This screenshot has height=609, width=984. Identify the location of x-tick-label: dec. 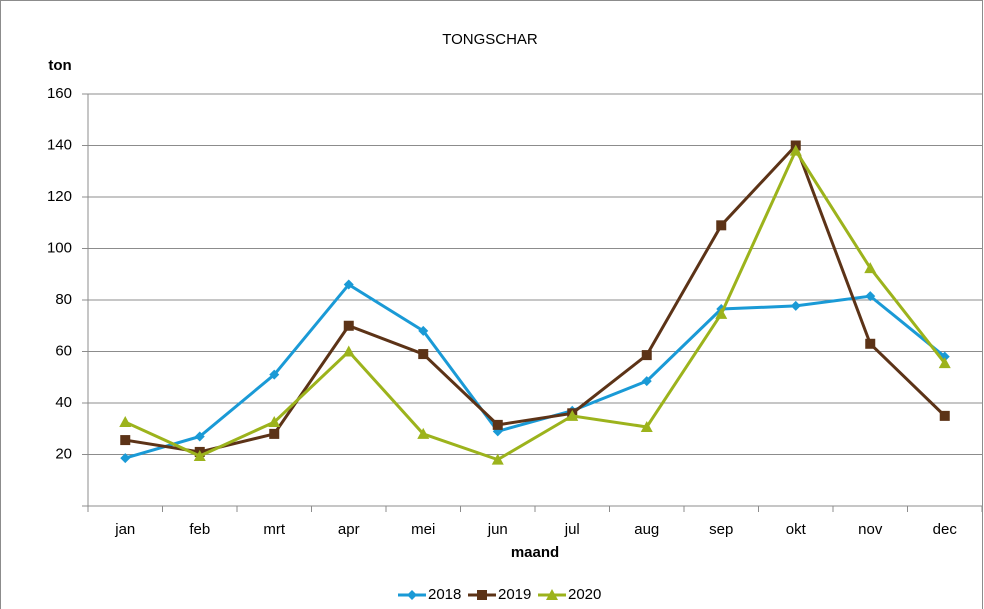
(945, 529).